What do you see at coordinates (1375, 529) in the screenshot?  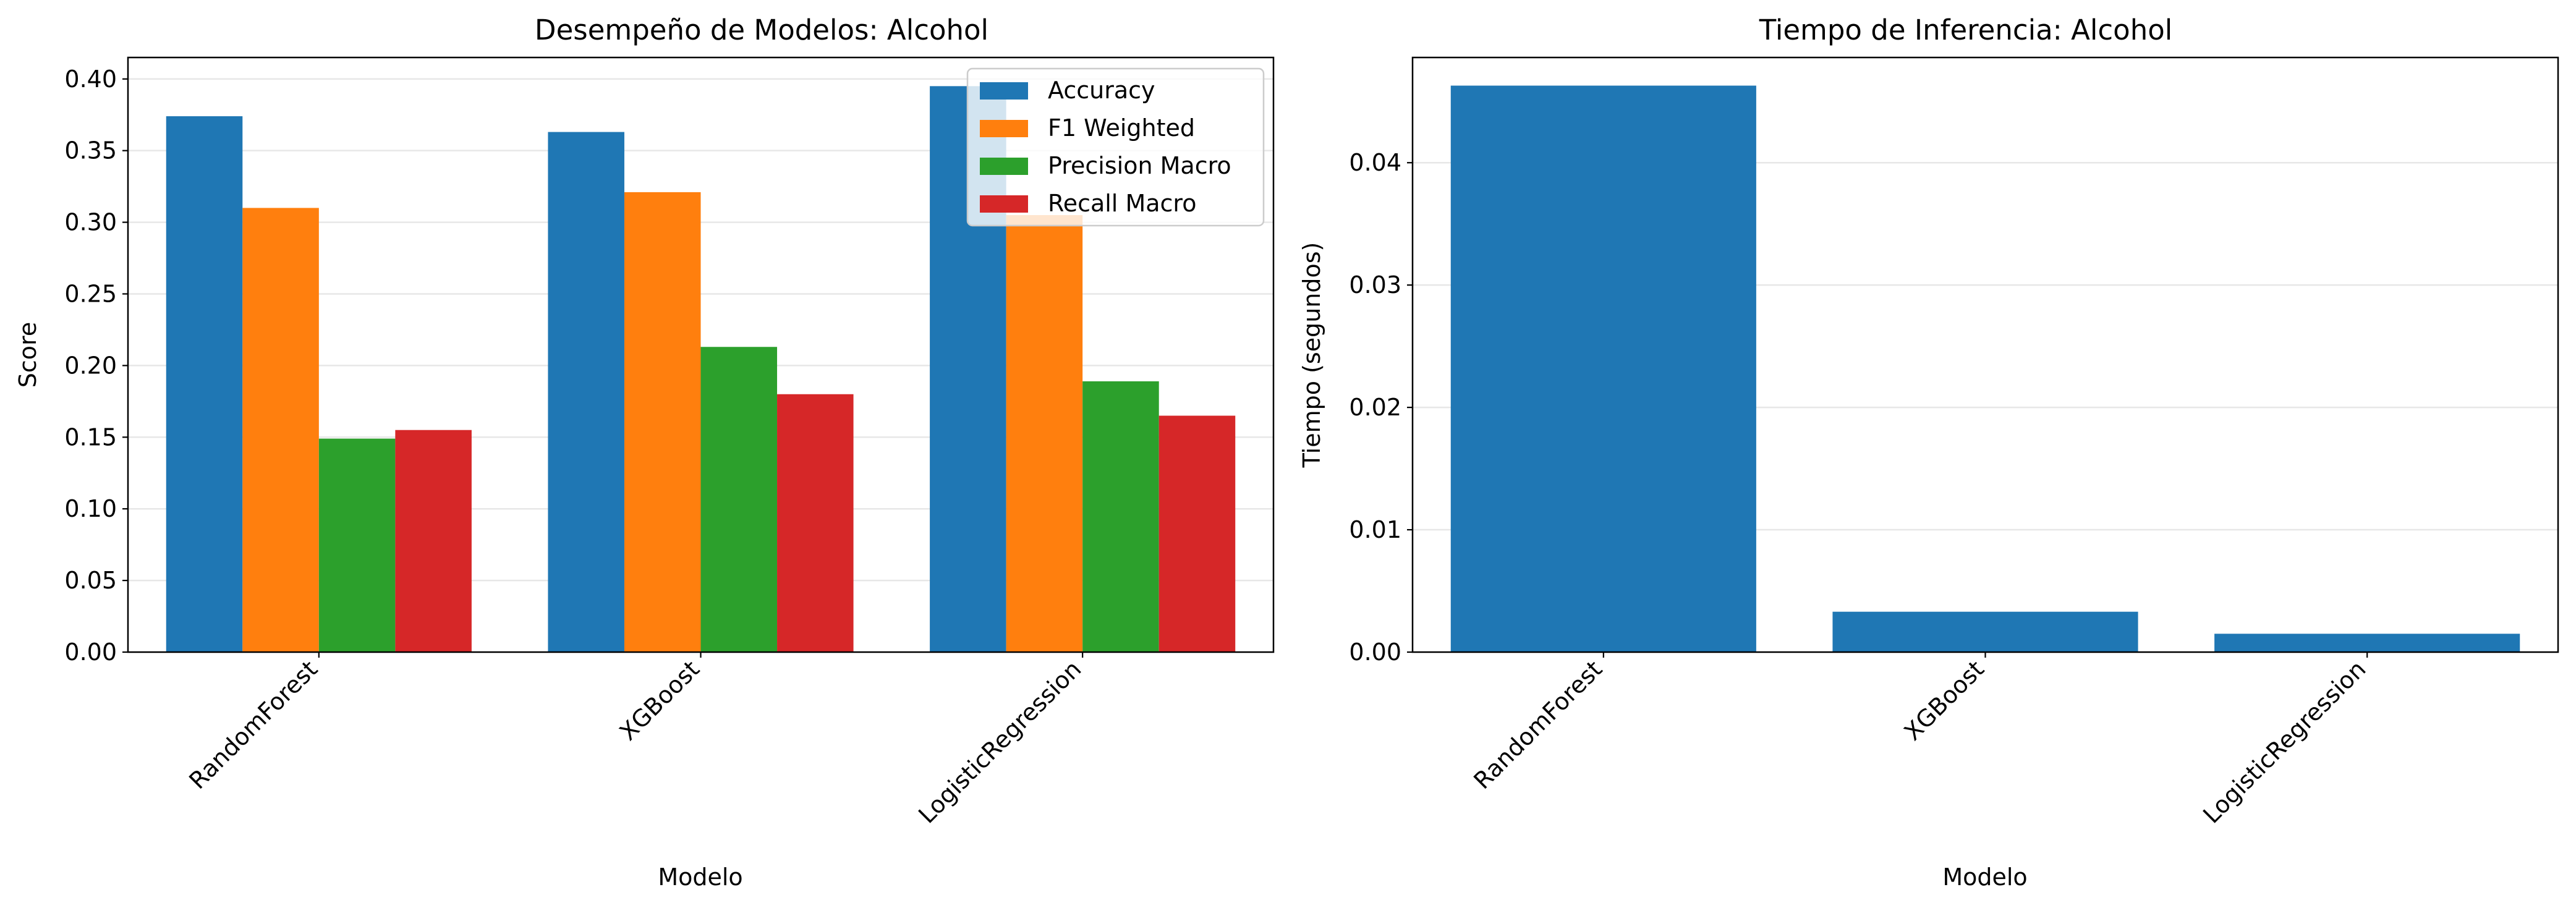 I see `y-tick-label: 0.01` at bounding box center [1375, 529].